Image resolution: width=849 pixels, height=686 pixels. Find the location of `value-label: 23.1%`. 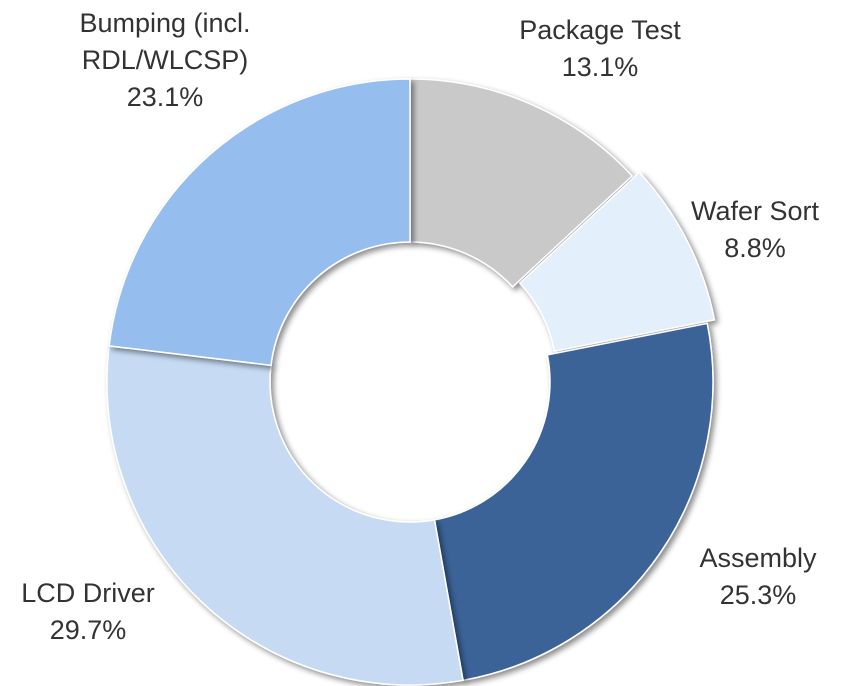

value-label: 23.1% is located at coordinates (165, 97).